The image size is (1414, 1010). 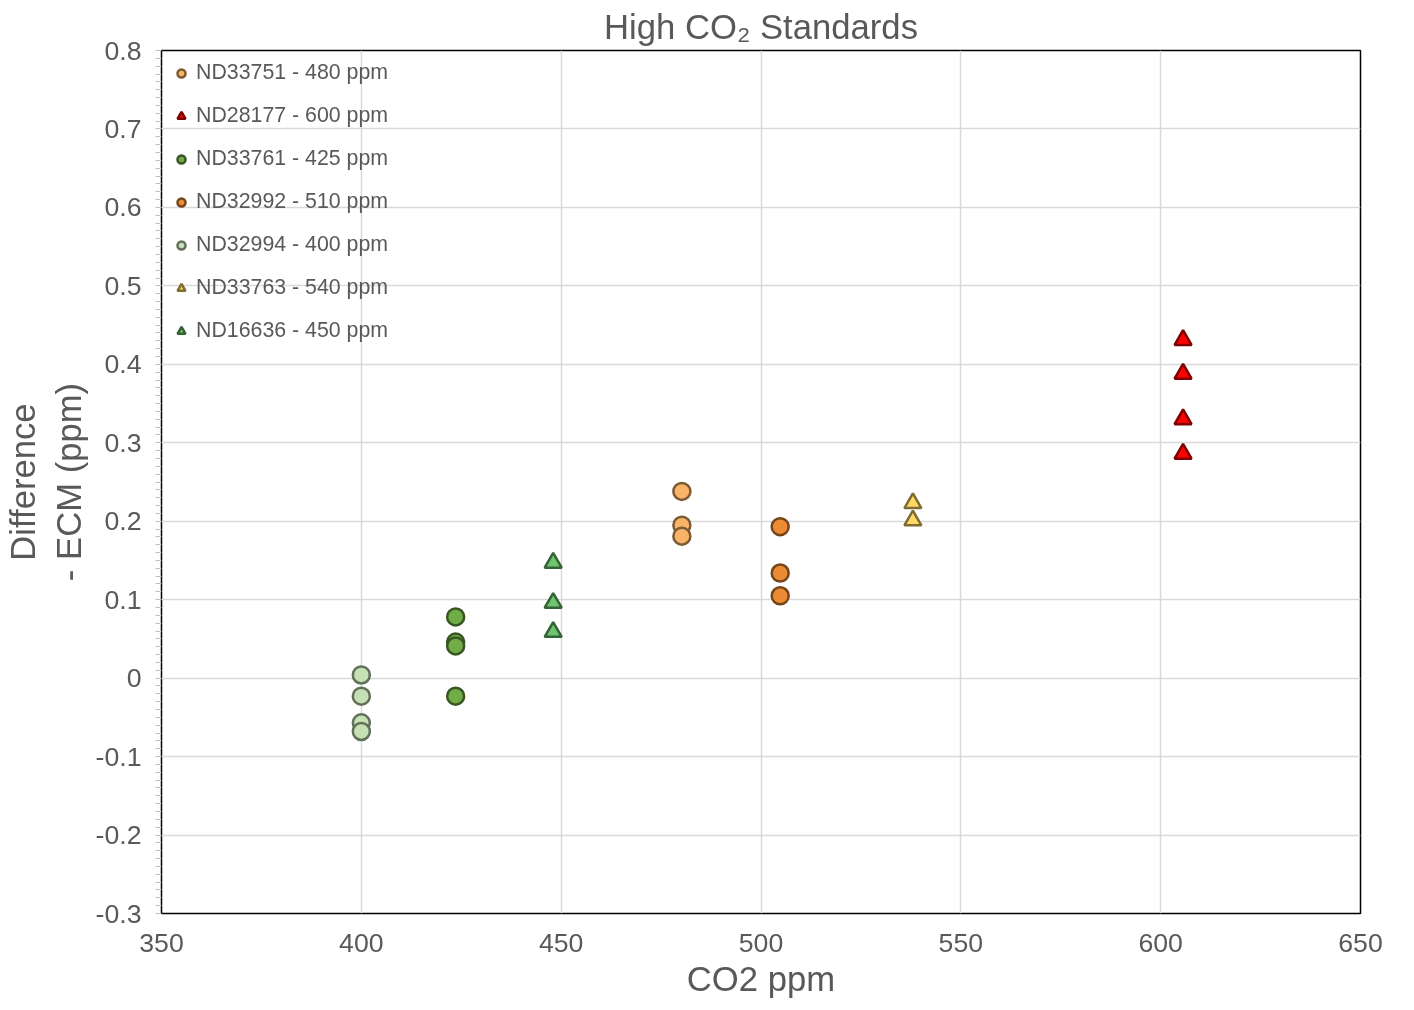 What do you see at coordinates (123, 128) in the screenshot?
I see `y-tick-label: 0.7` at bounding box center [123, 128].